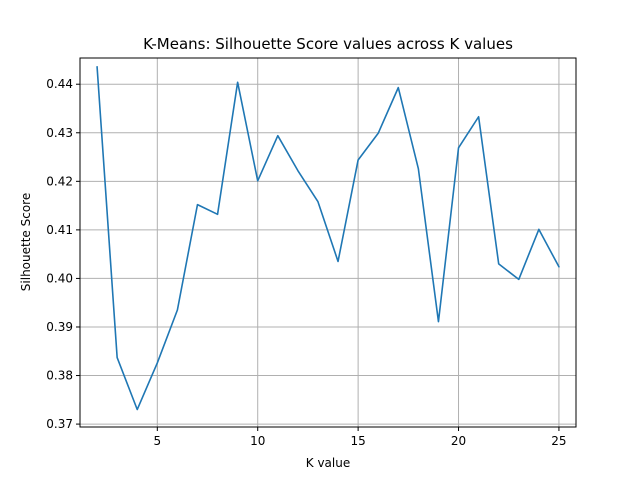  Describe the element at coordinates (59, 181) in the screenshot. I see `y-tick-label: 0.42` at that location.